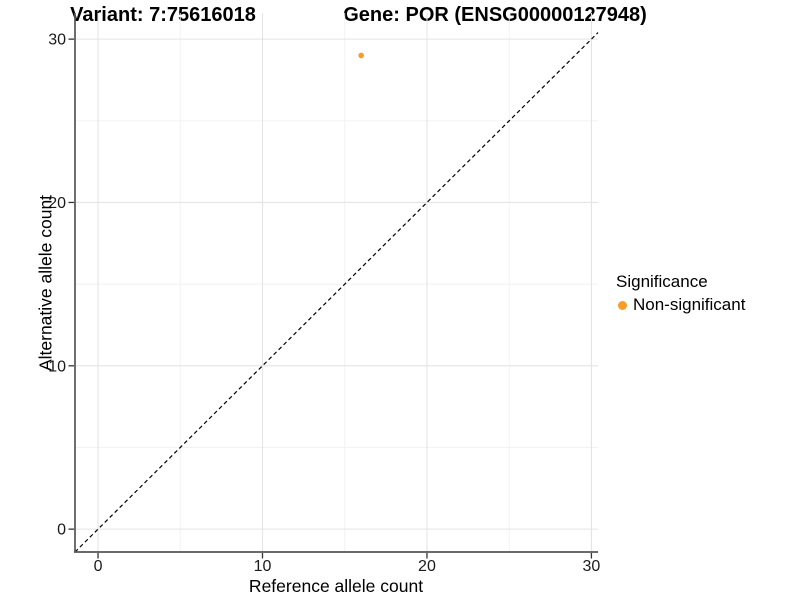 This screenshot has width=800, height=600. What do you see at coordinates (61, 530) in the screenshot?
I see `y-tick-label: 0` at bounding box center [61, 530].